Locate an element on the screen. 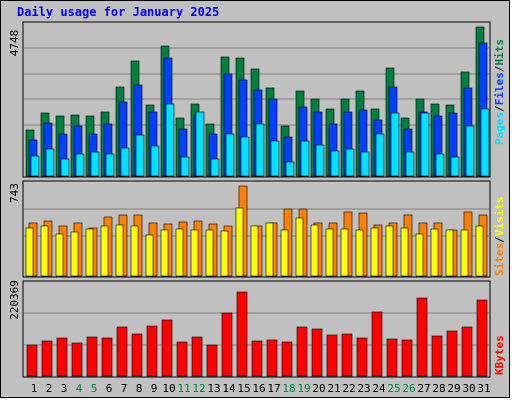 This screenshot has height=400, width=512. x-tick-label: 13 is located at coordinates (213, 388).